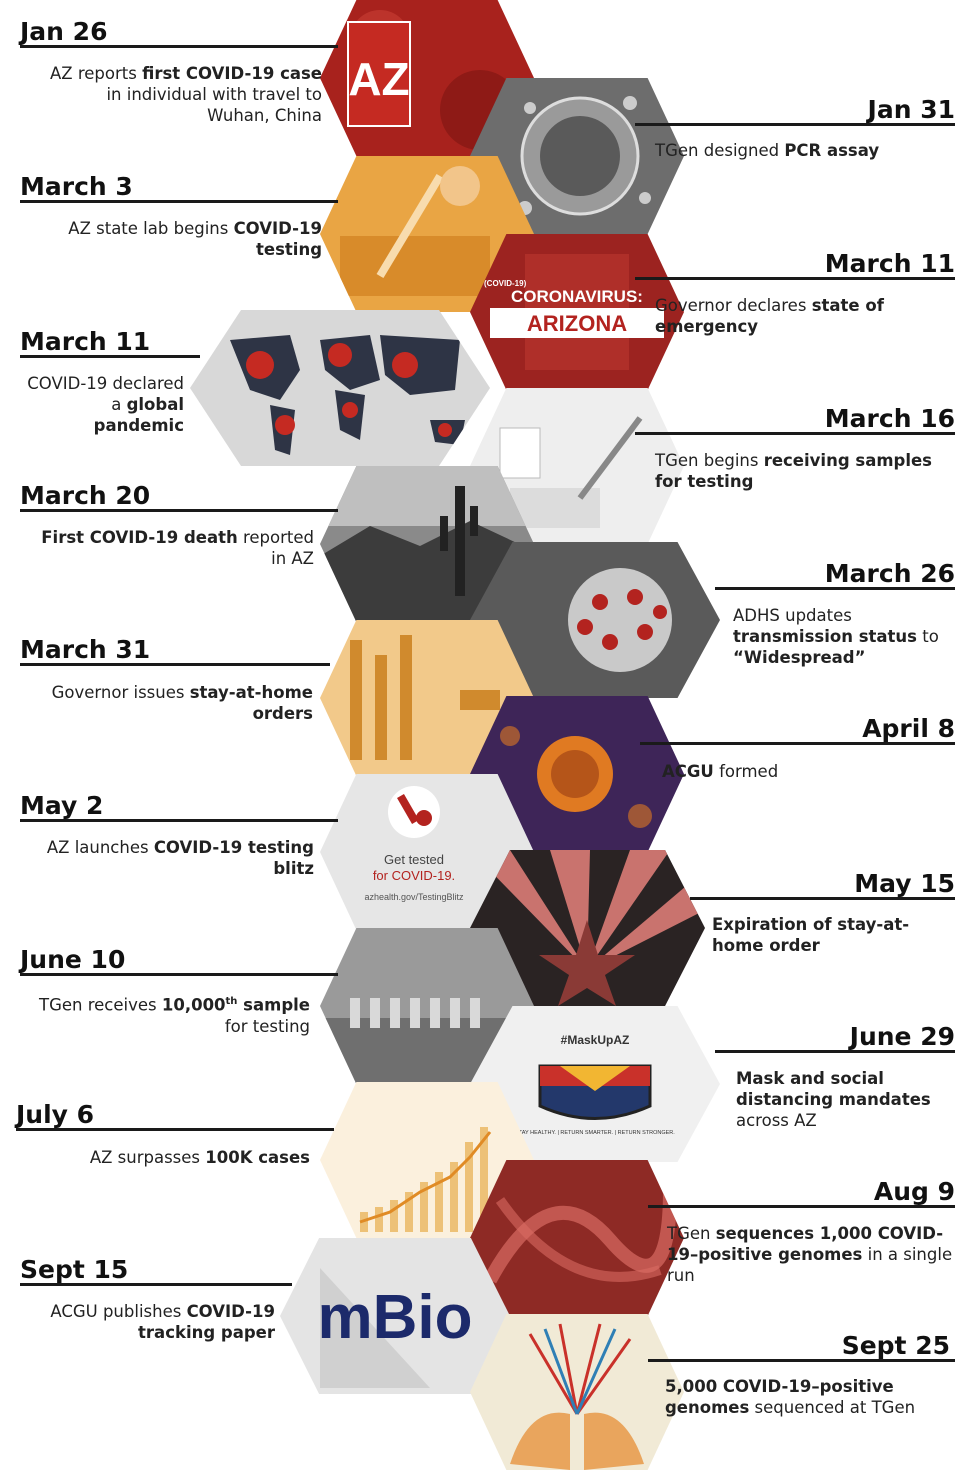 This screenshot has height=1470, width=974. Describe the element at coordinates (62, 805) in the screenshot. I see `event-date: May 2` at that location.